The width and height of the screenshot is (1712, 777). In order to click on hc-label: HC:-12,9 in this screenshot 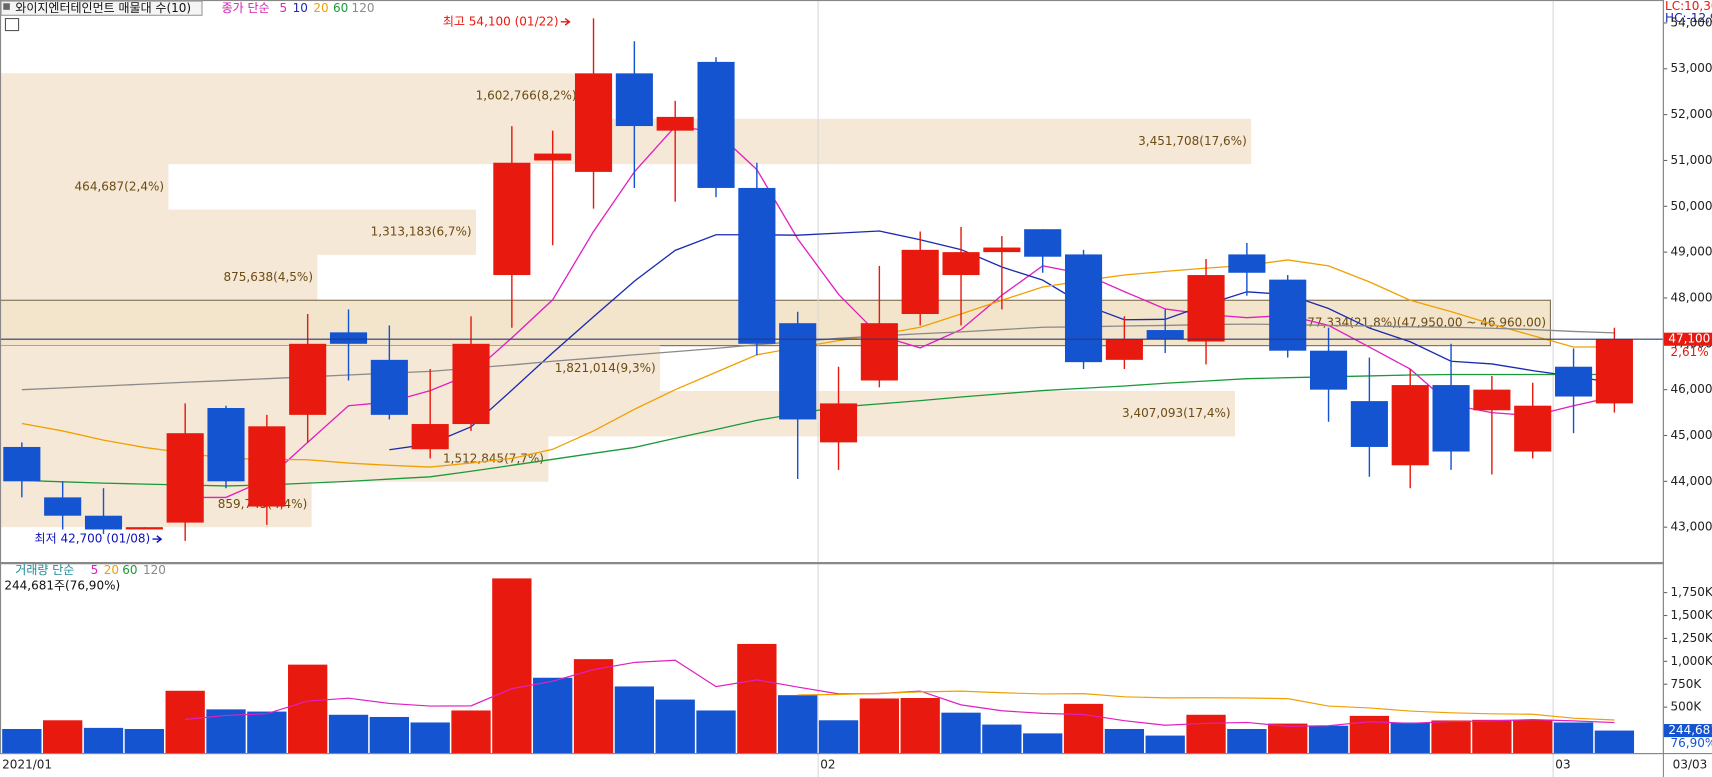, I will do `click(1688, 18)`.